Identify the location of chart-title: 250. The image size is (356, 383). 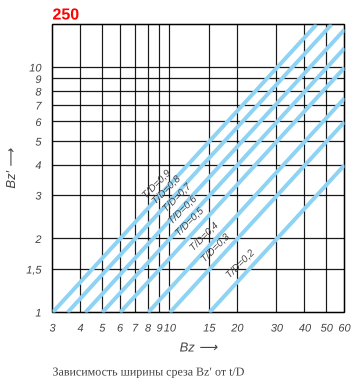
(66, 15).